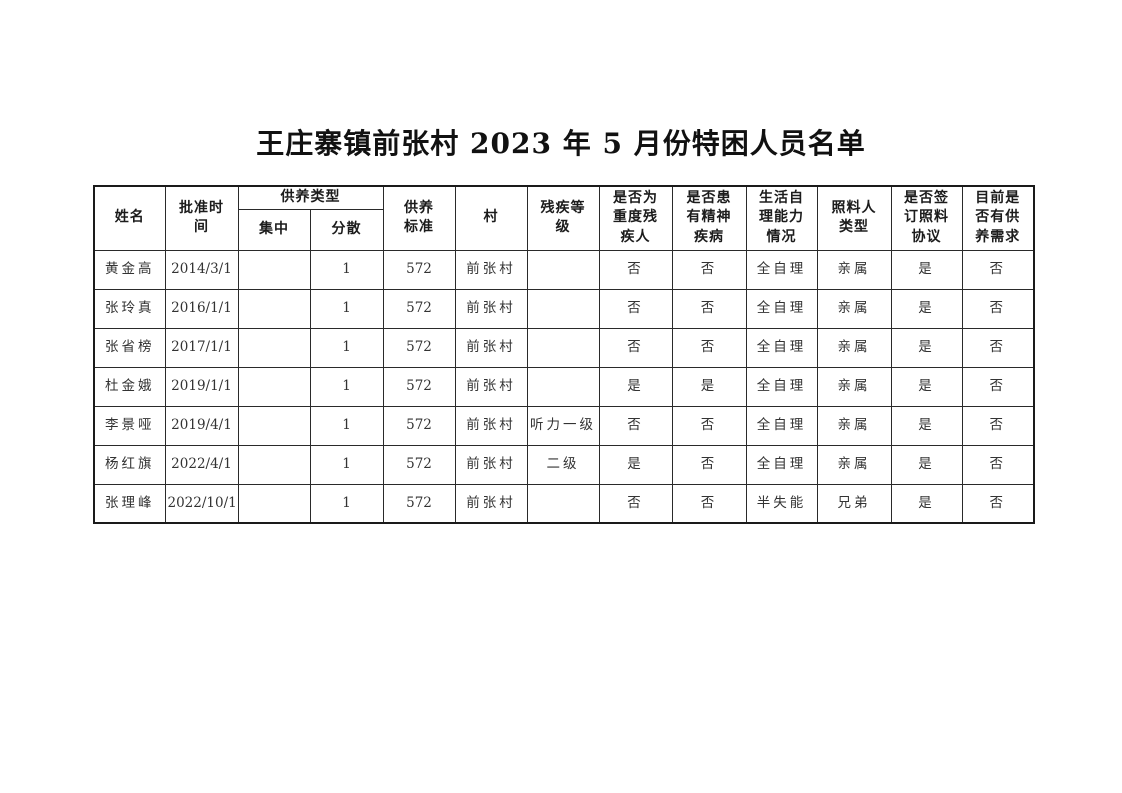 This screenshot has height=793, width=1122. I want to click on table-cell: 听力一级, so click(563, 425).